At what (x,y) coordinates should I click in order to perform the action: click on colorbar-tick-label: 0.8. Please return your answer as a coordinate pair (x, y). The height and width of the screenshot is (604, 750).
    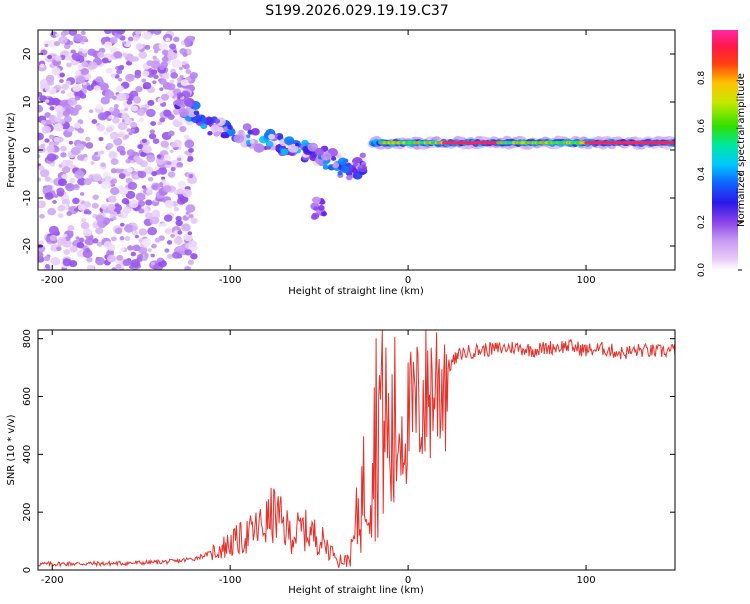
    Looking at the image, I should click on (702, 78).